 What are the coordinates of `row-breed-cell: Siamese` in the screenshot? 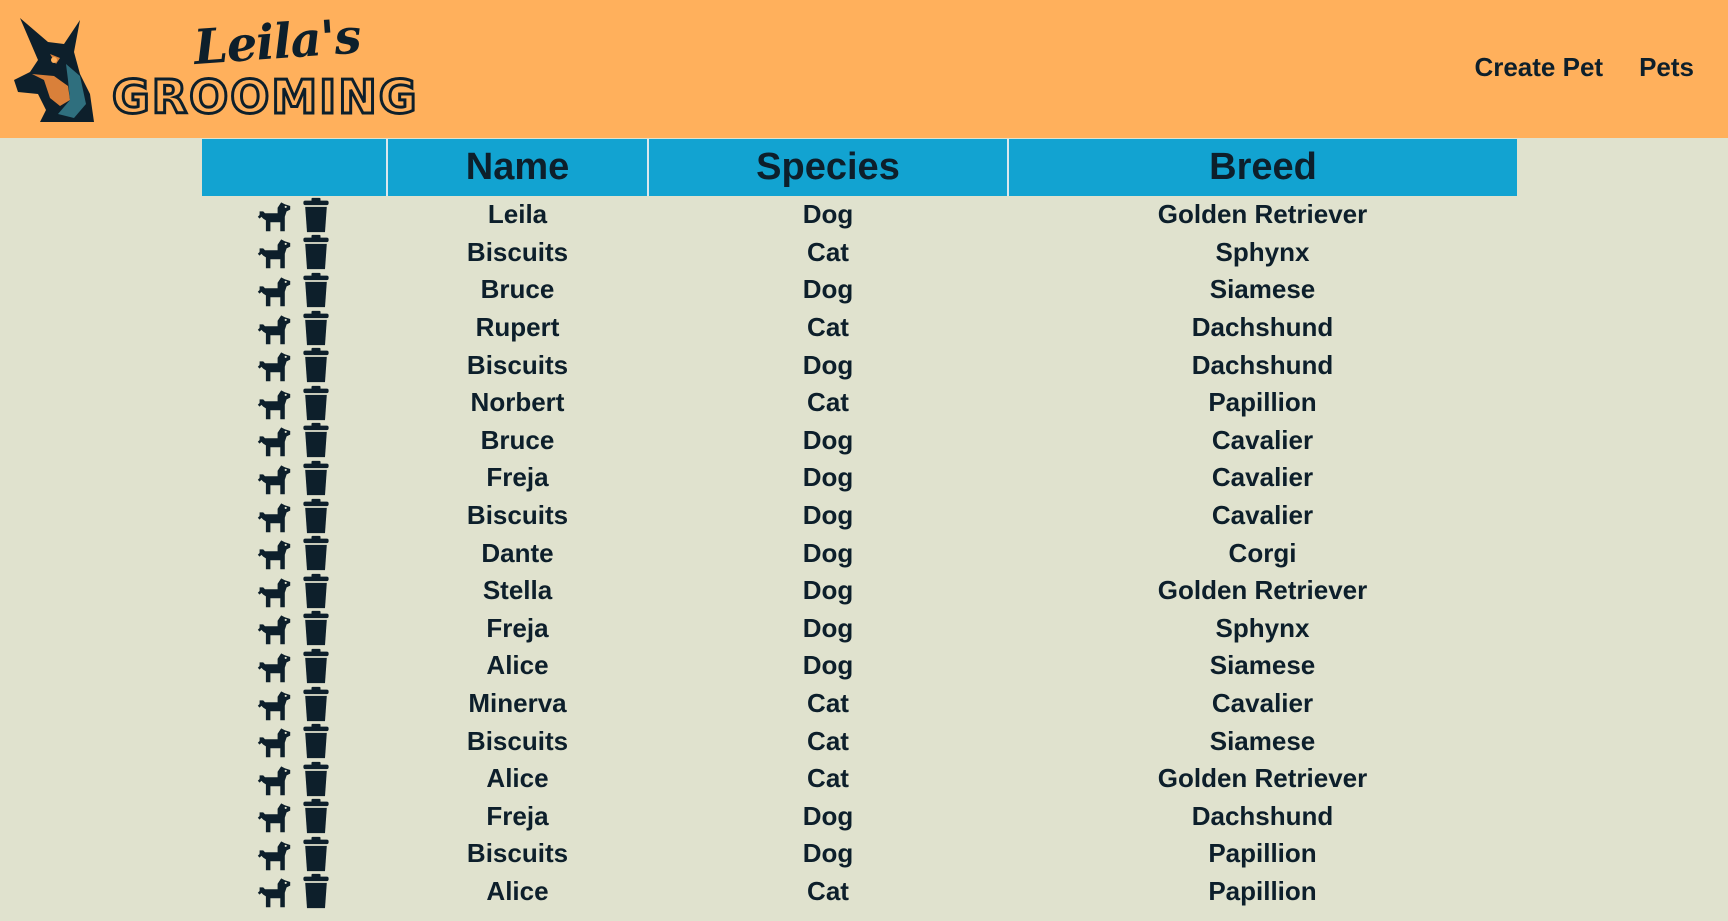 It's located at (1262, 740).